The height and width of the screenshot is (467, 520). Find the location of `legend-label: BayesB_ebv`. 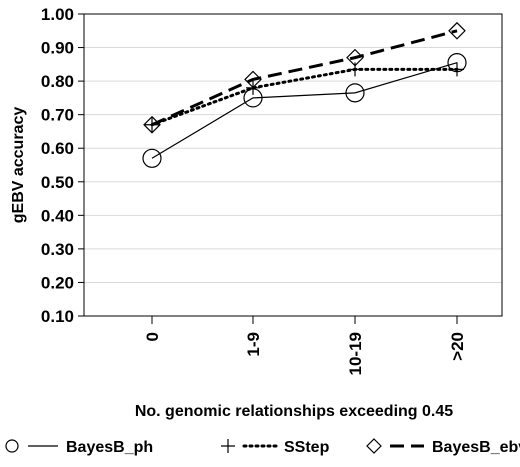

legend-label: BayesB_ebv is located at coordinates (476, 447).